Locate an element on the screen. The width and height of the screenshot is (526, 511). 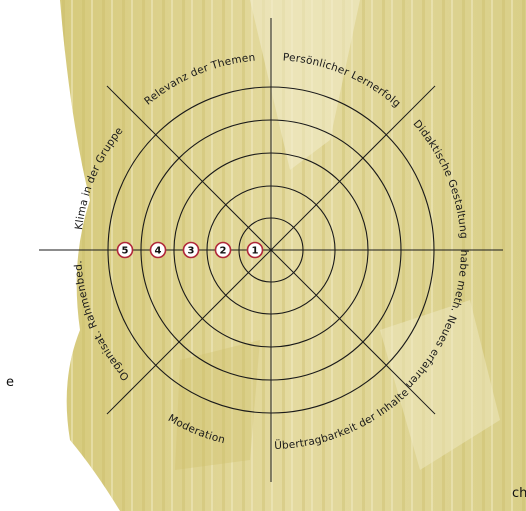
svg-text: 2 is located at coordinates (223, 251).